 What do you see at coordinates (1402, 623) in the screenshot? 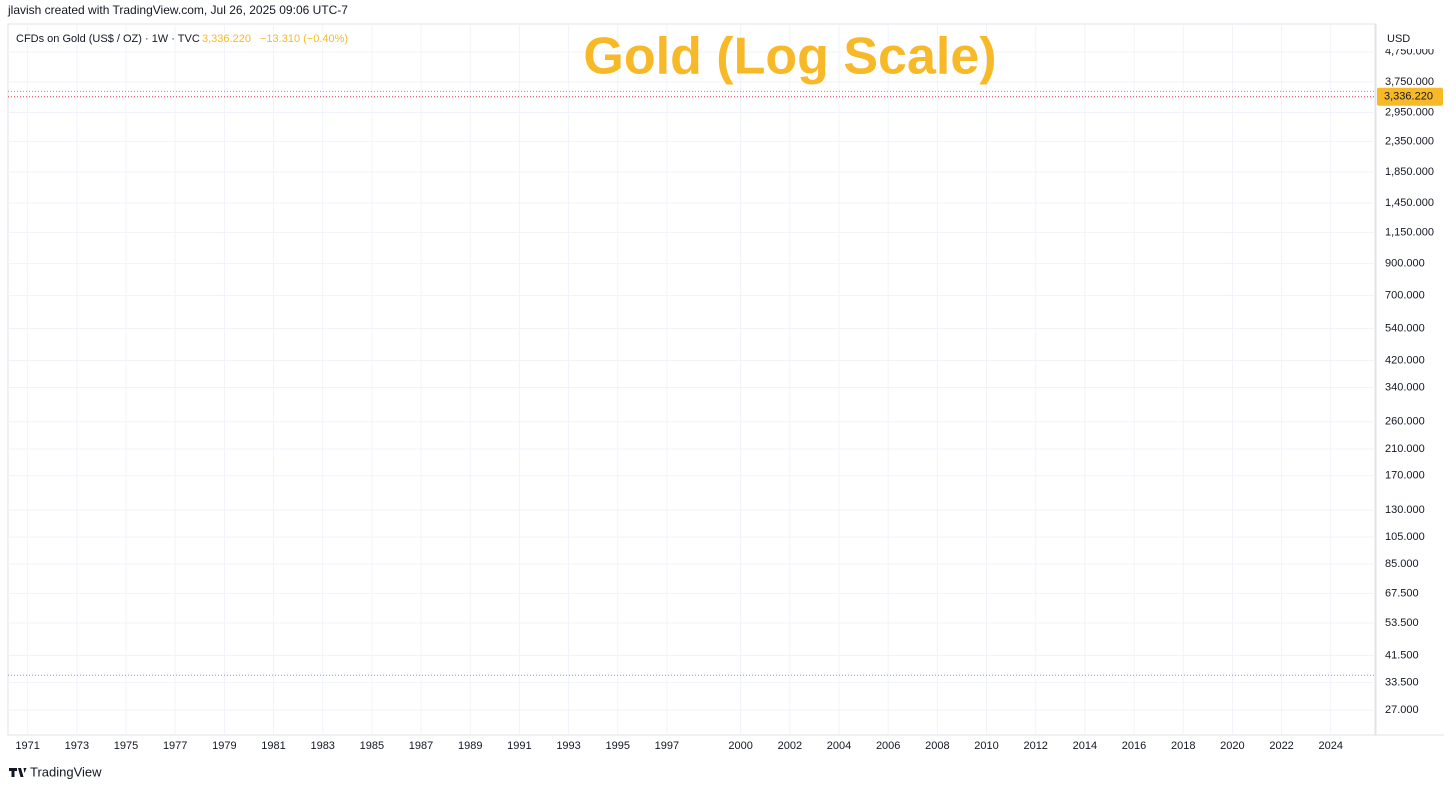
I see `y-tick-label: 53.500` at bounding box center [1402, 623].